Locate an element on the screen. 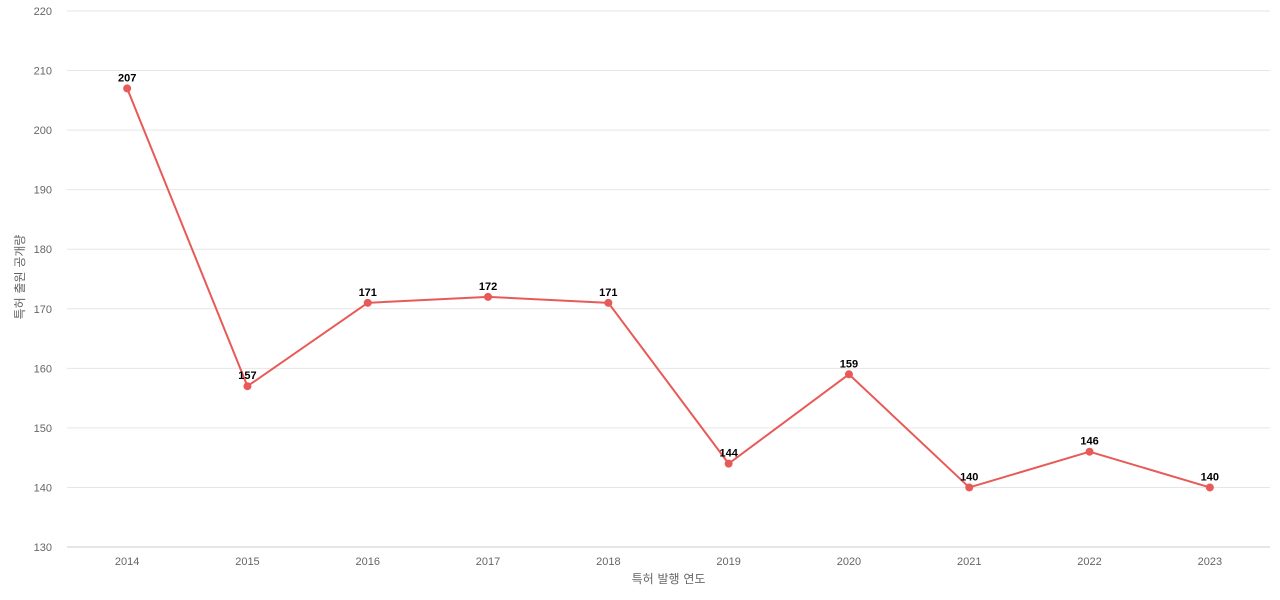 This screenshot has width=1280, height=600. data-label-2021: 140 is located at coordinates (969, 477).